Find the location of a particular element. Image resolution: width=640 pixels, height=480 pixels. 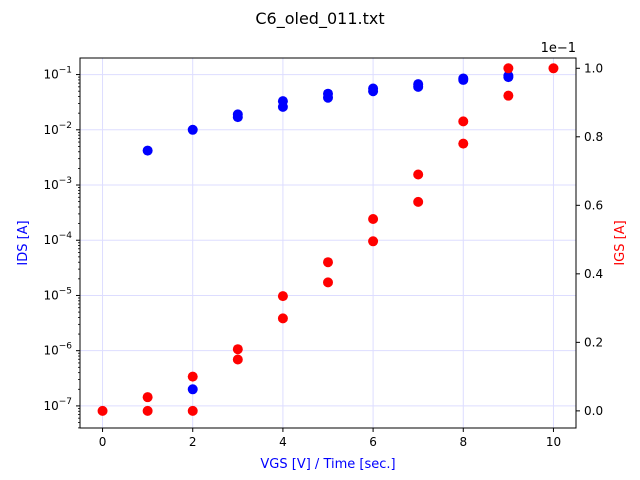

right-y-tick-label: 0.0 is located at coordinates (593, 411).